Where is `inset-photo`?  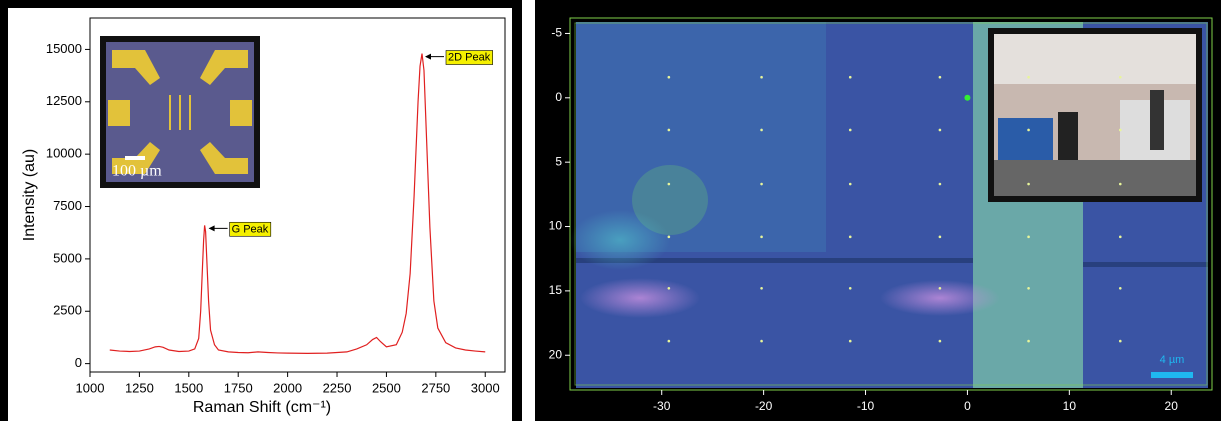 inset-photo is located at coordinates (1095, 115).